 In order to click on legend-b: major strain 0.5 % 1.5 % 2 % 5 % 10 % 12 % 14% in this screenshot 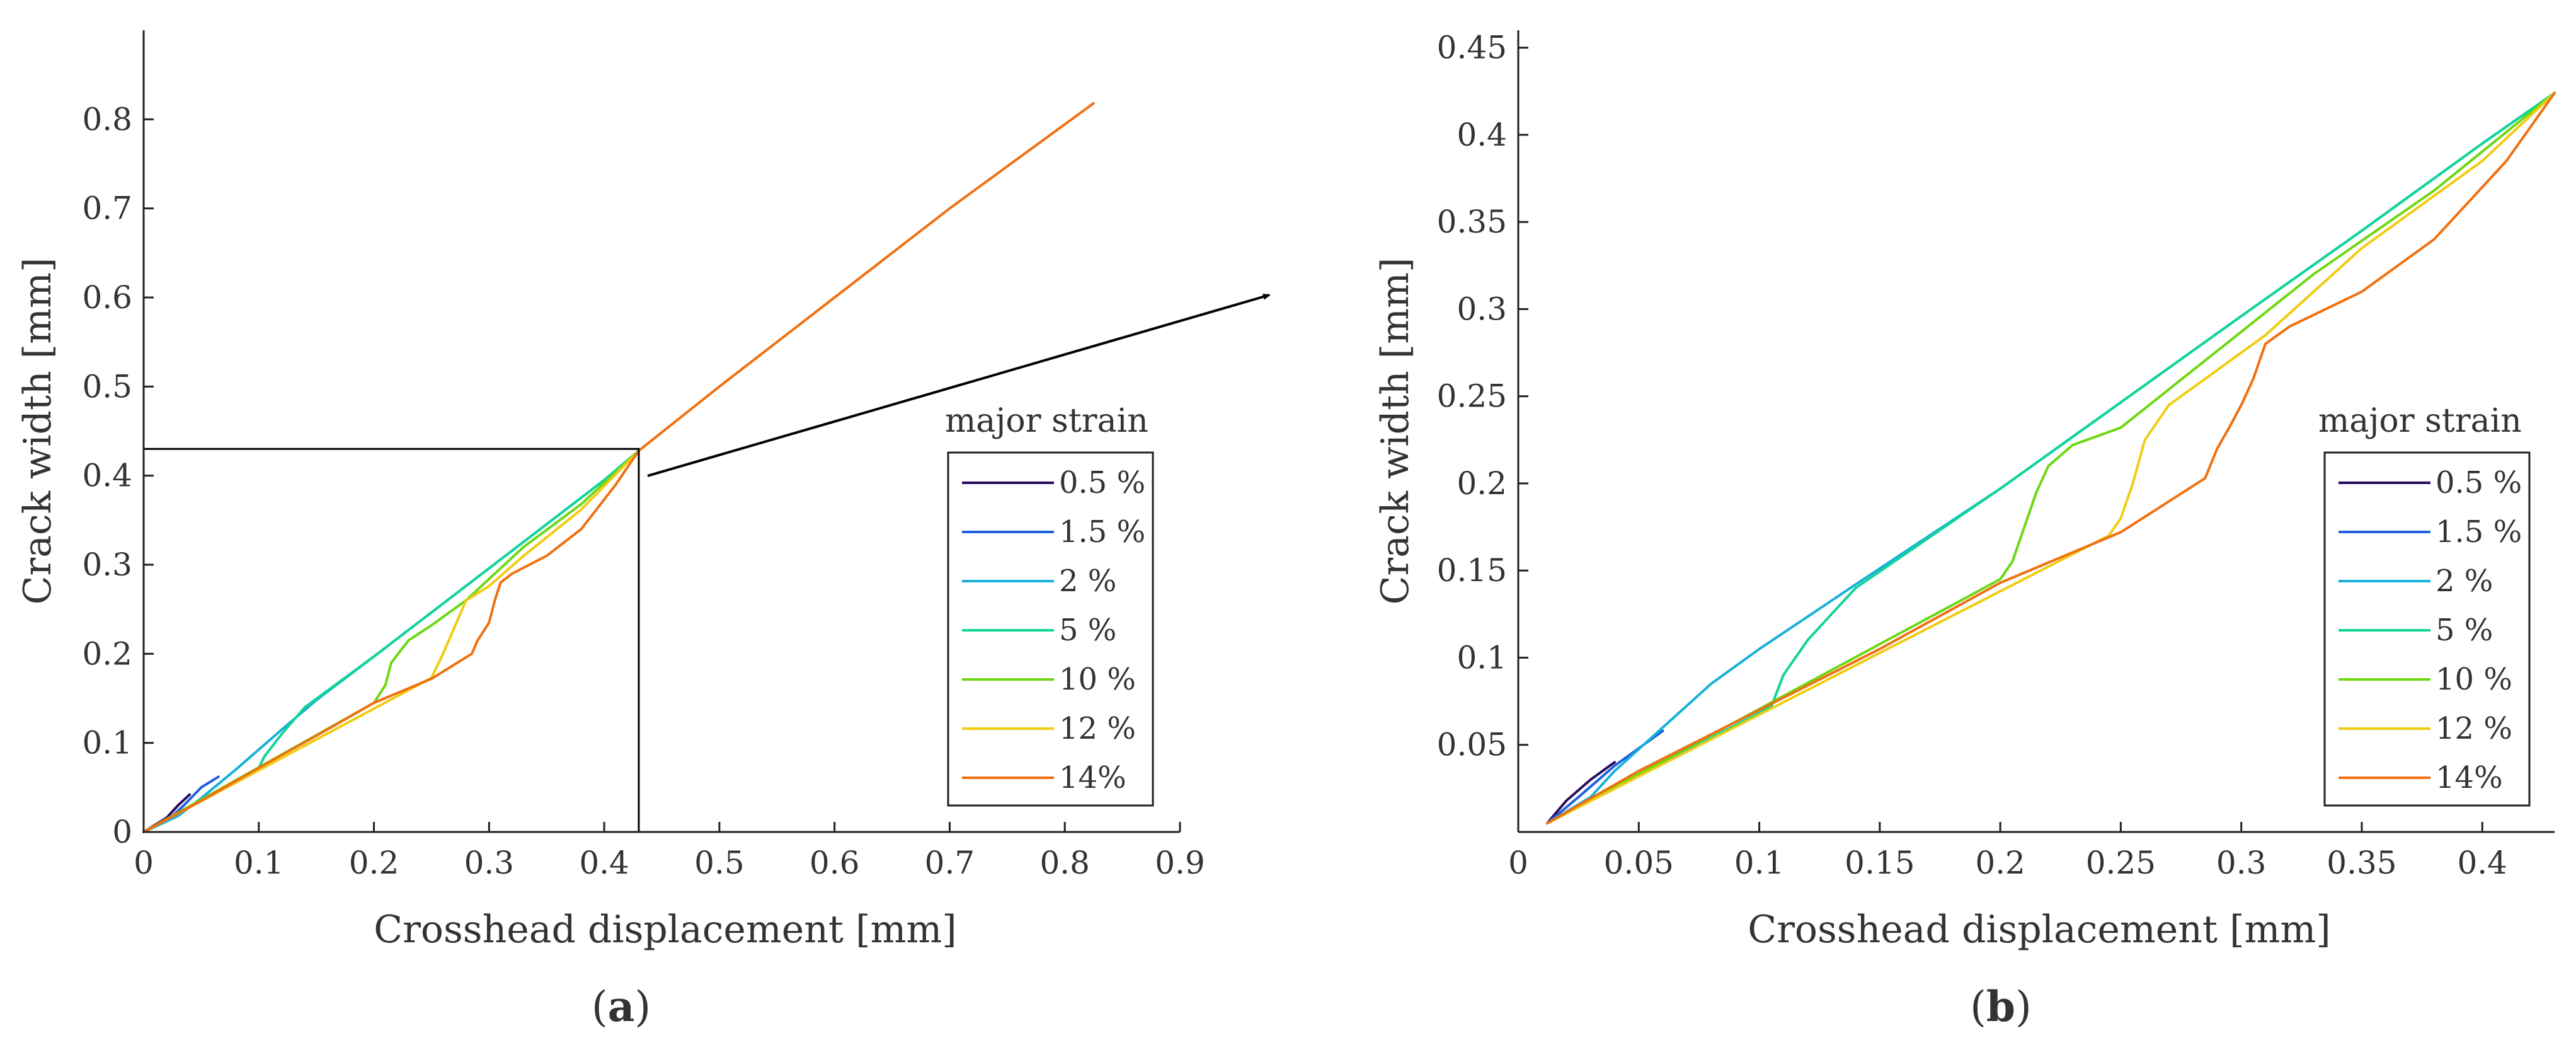, I will do `click(2425, 605)`.